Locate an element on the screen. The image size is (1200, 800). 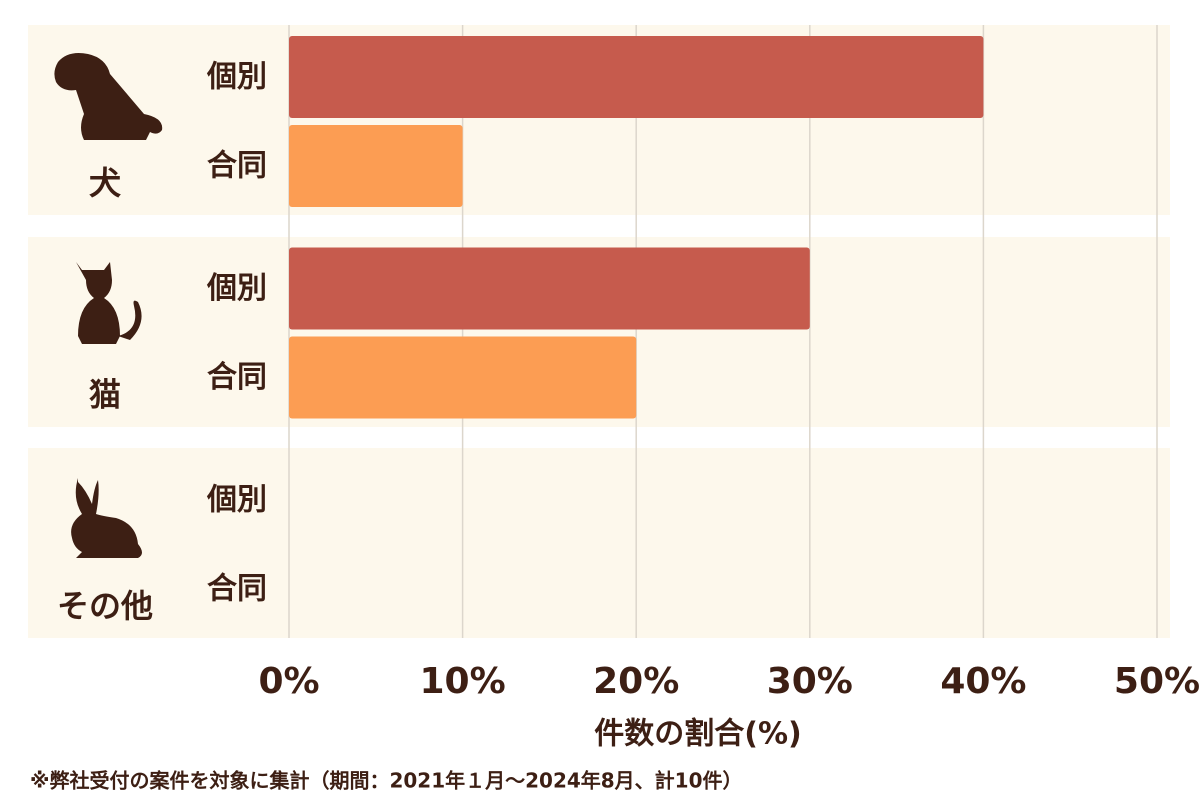
category-label: 犬 is located at coordinates (105, 183).